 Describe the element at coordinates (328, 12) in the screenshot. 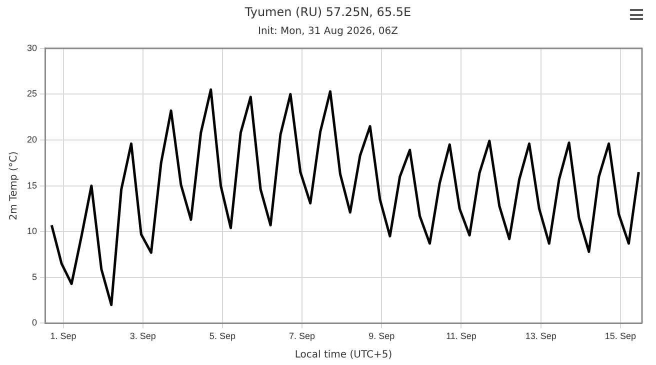

I see `chart-title: Tyumen (RU) 57.25N, 65.5E` at that location.